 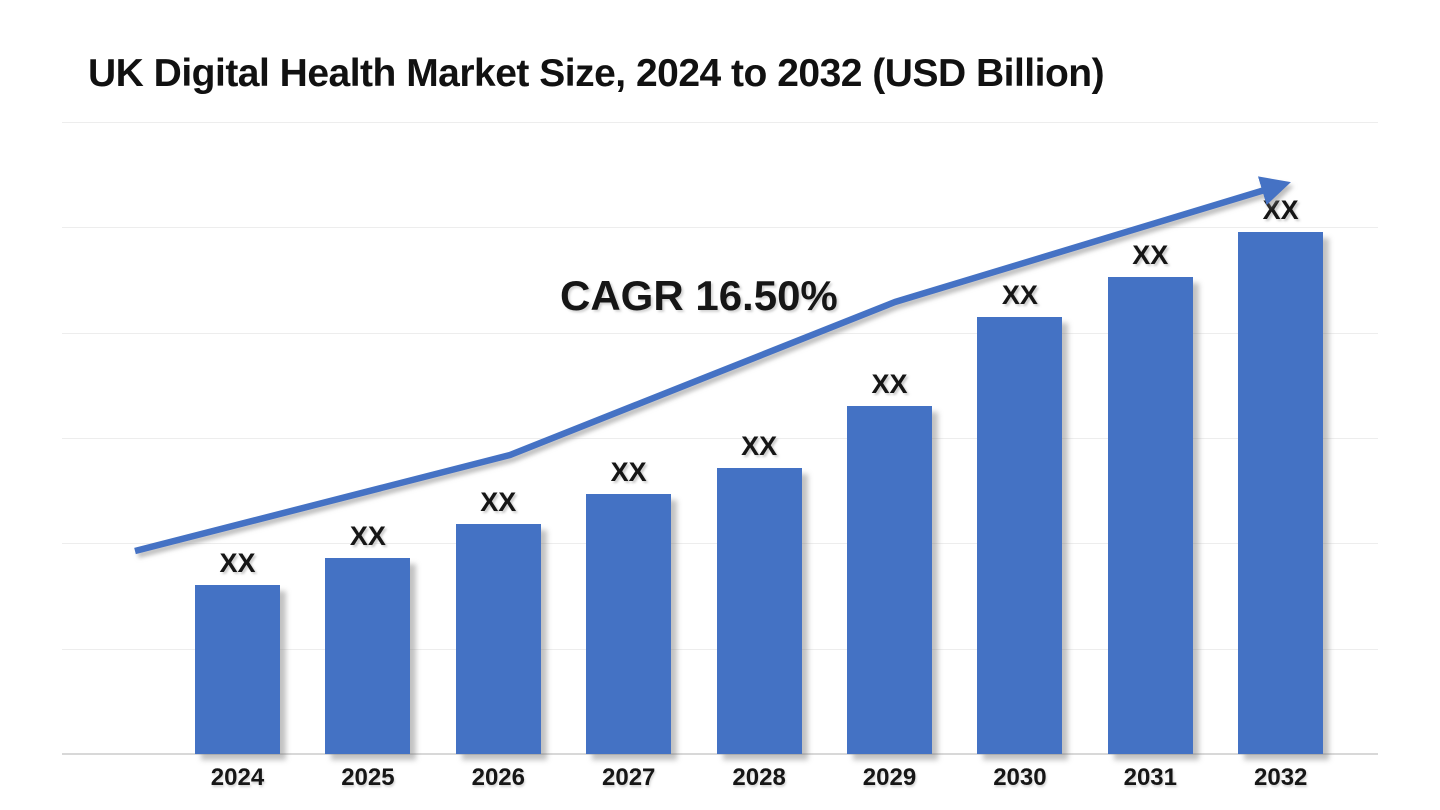 I want to click on bar-2025, so click(x=368, y=656).